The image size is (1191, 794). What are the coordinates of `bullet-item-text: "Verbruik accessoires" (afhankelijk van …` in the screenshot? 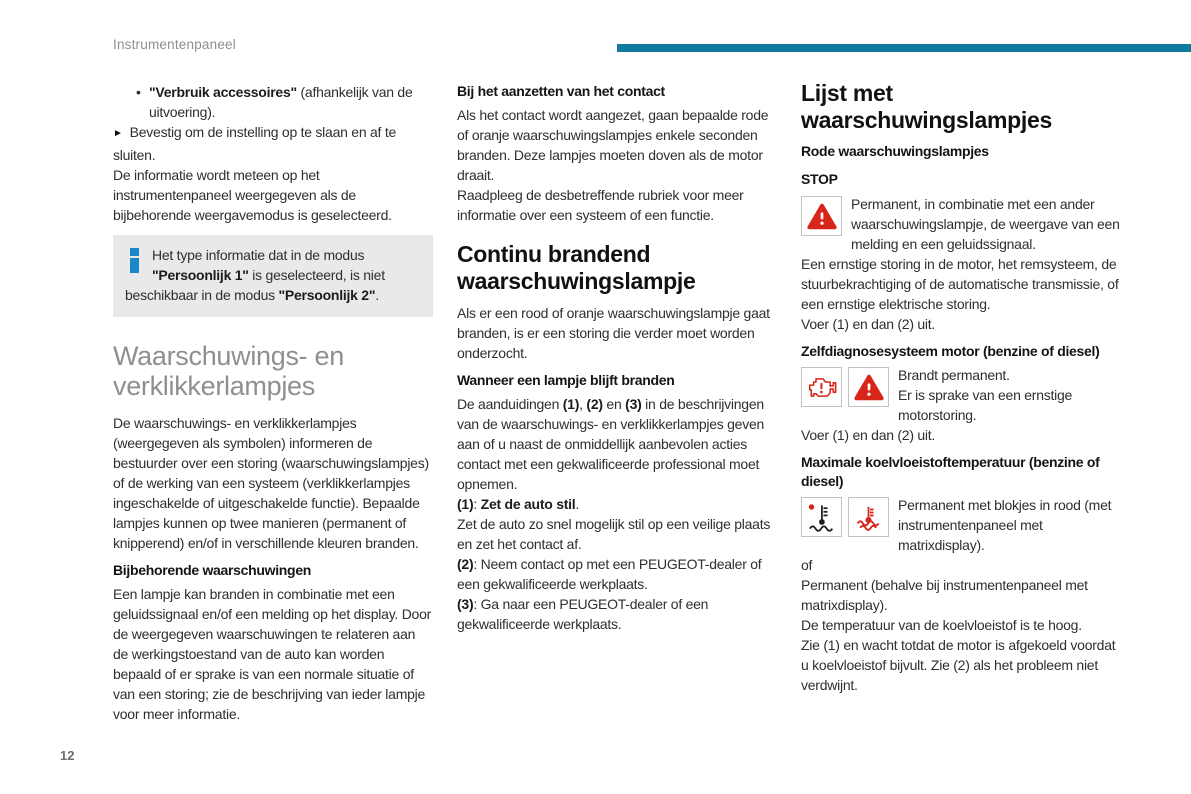 It's located at (281, 102).